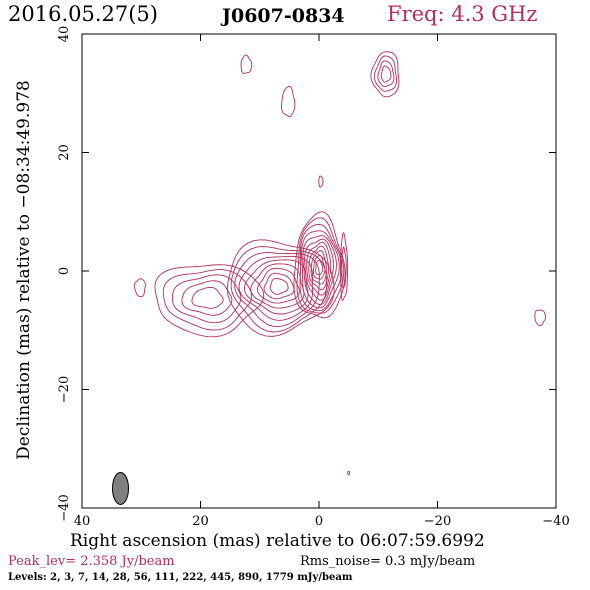 The image size is (590, 590). What do you see at coordinates (64, 34) in the screenshot?
I see `y-tick-label: 40` at bounding box center [64, 34].